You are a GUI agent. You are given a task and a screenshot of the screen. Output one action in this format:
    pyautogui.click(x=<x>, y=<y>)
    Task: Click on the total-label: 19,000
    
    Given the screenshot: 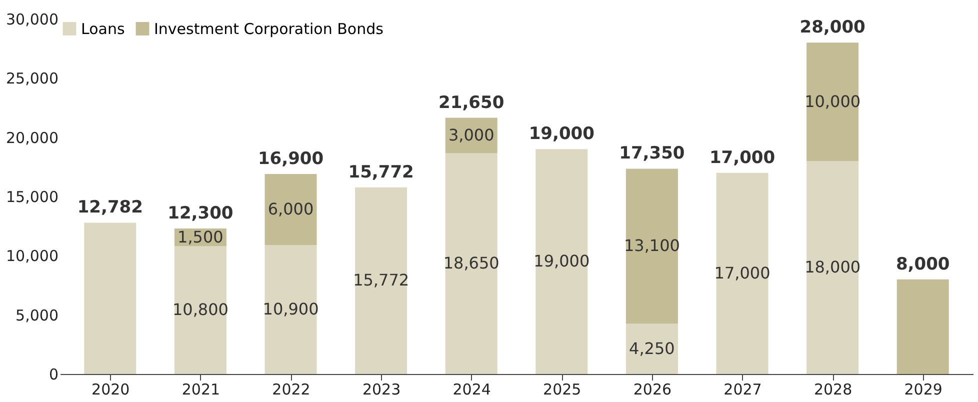 What is the action you would take?
    pyautogui.click(x=561, y=134)
    